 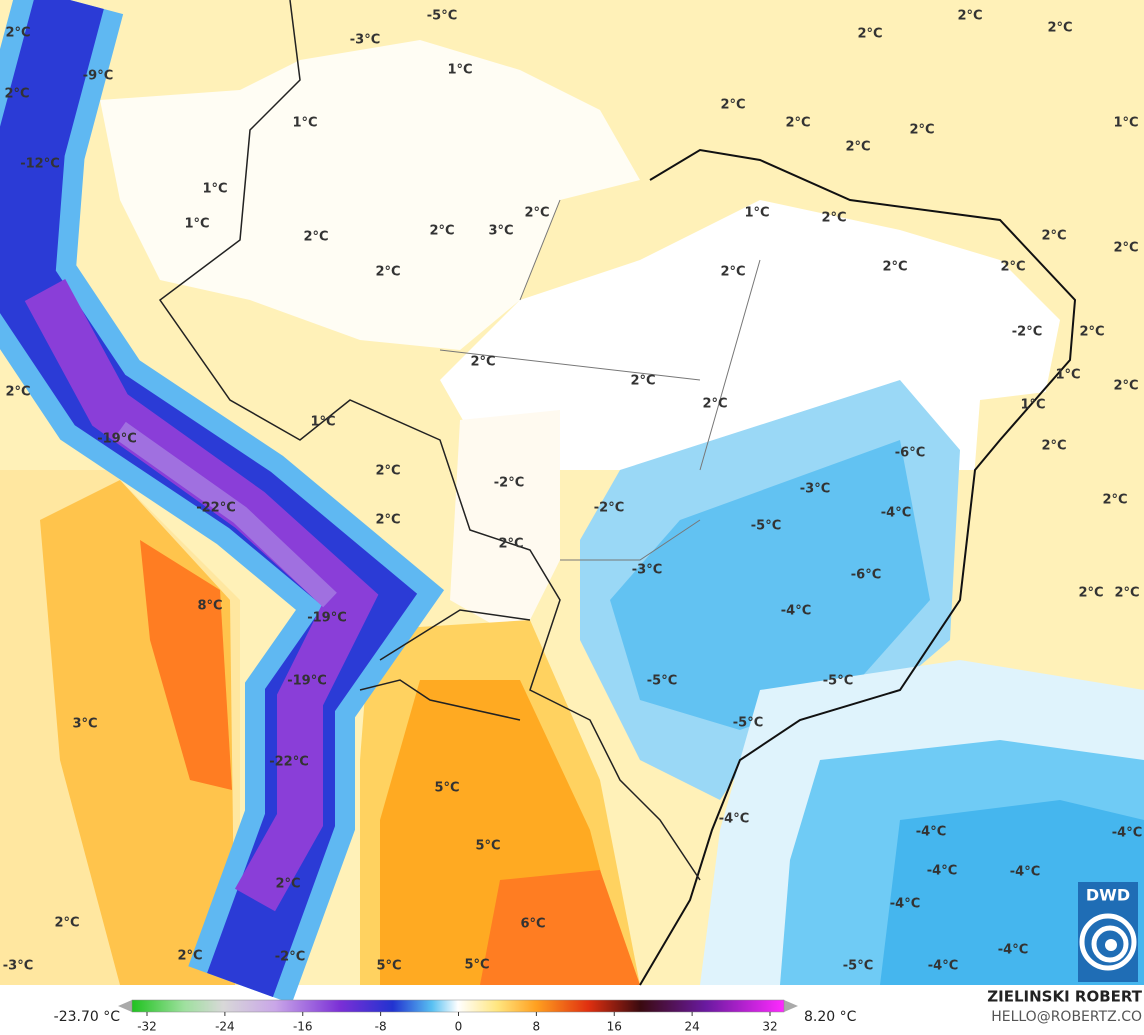 I want to click on dwd-logo: DWD, so click(x=1108, y=932).